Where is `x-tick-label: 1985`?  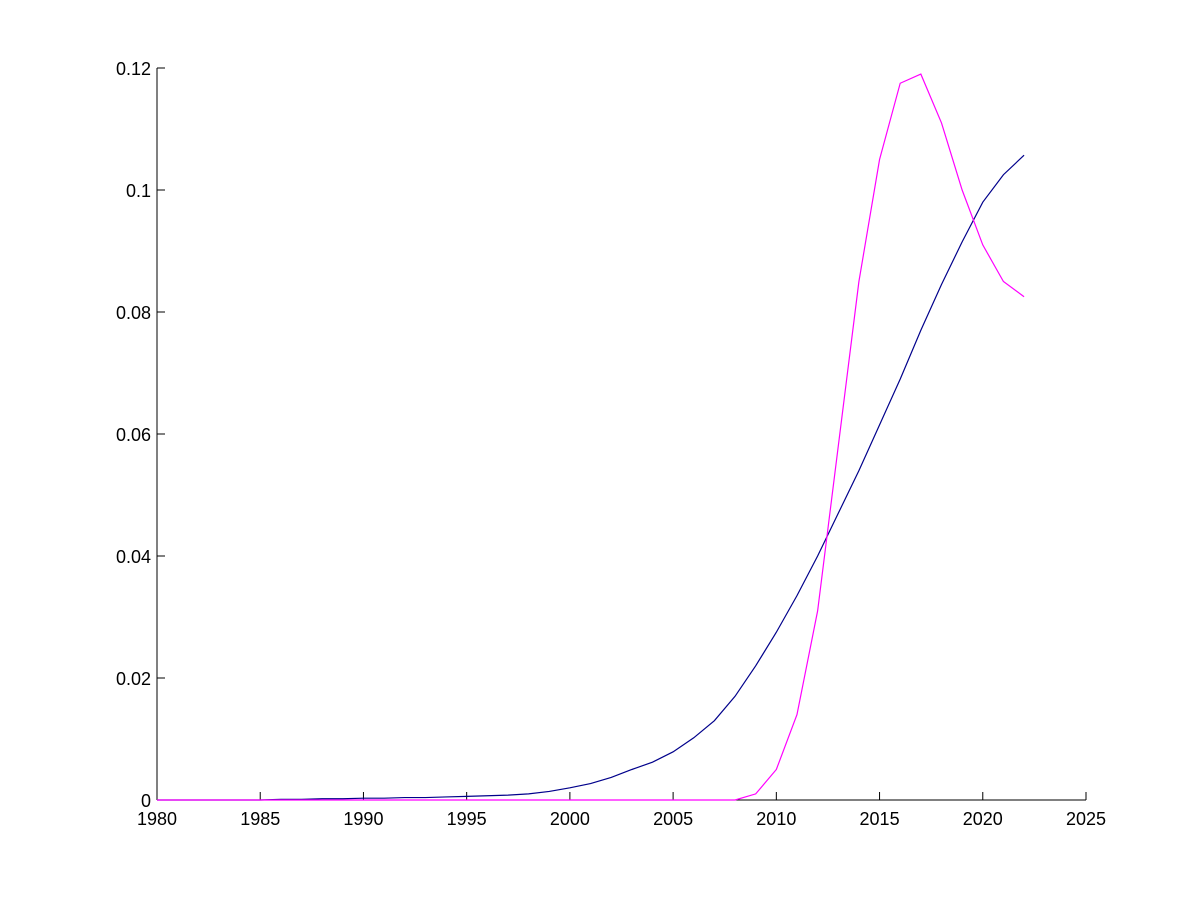 x-tick-label: 1985 is located at coordinates (260, 819).